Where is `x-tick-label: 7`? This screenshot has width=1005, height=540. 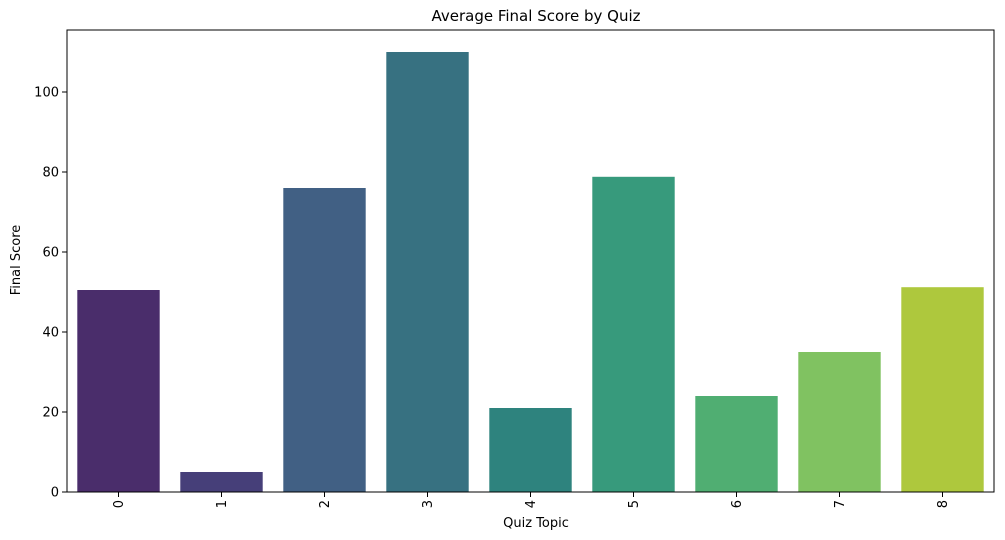 x-tick-label: 7 is located at coordinates (840, 504).